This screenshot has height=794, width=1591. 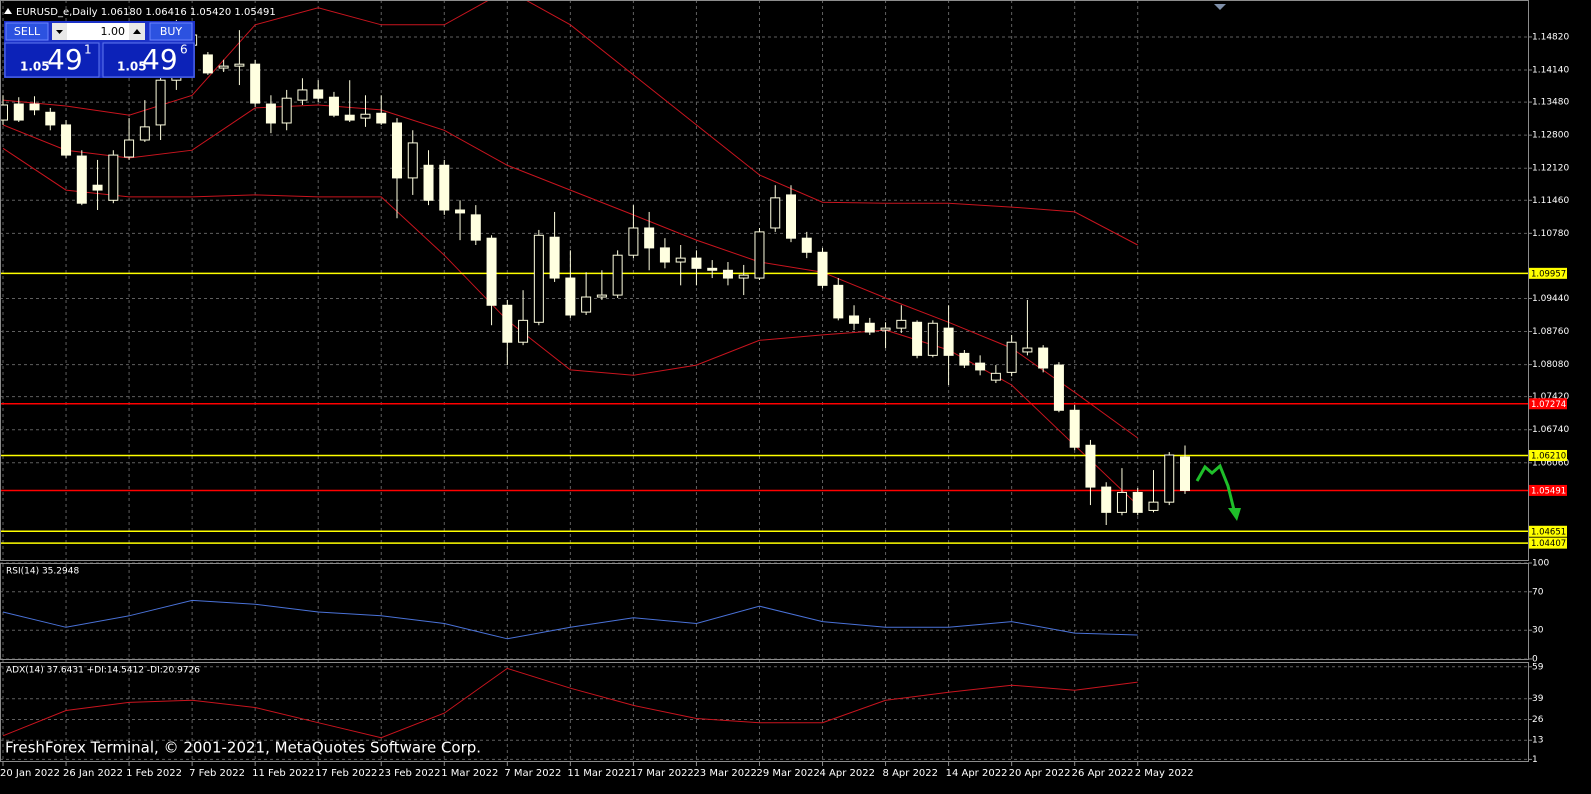 I want to click on rsi-window, so click(x=570, y=619).